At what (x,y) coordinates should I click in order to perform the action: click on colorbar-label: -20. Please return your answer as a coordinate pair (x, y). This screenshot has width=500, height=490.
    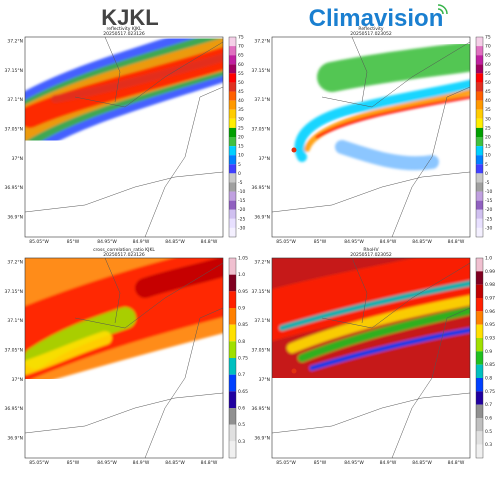
    Looking at the image, I should click on (241, 210).